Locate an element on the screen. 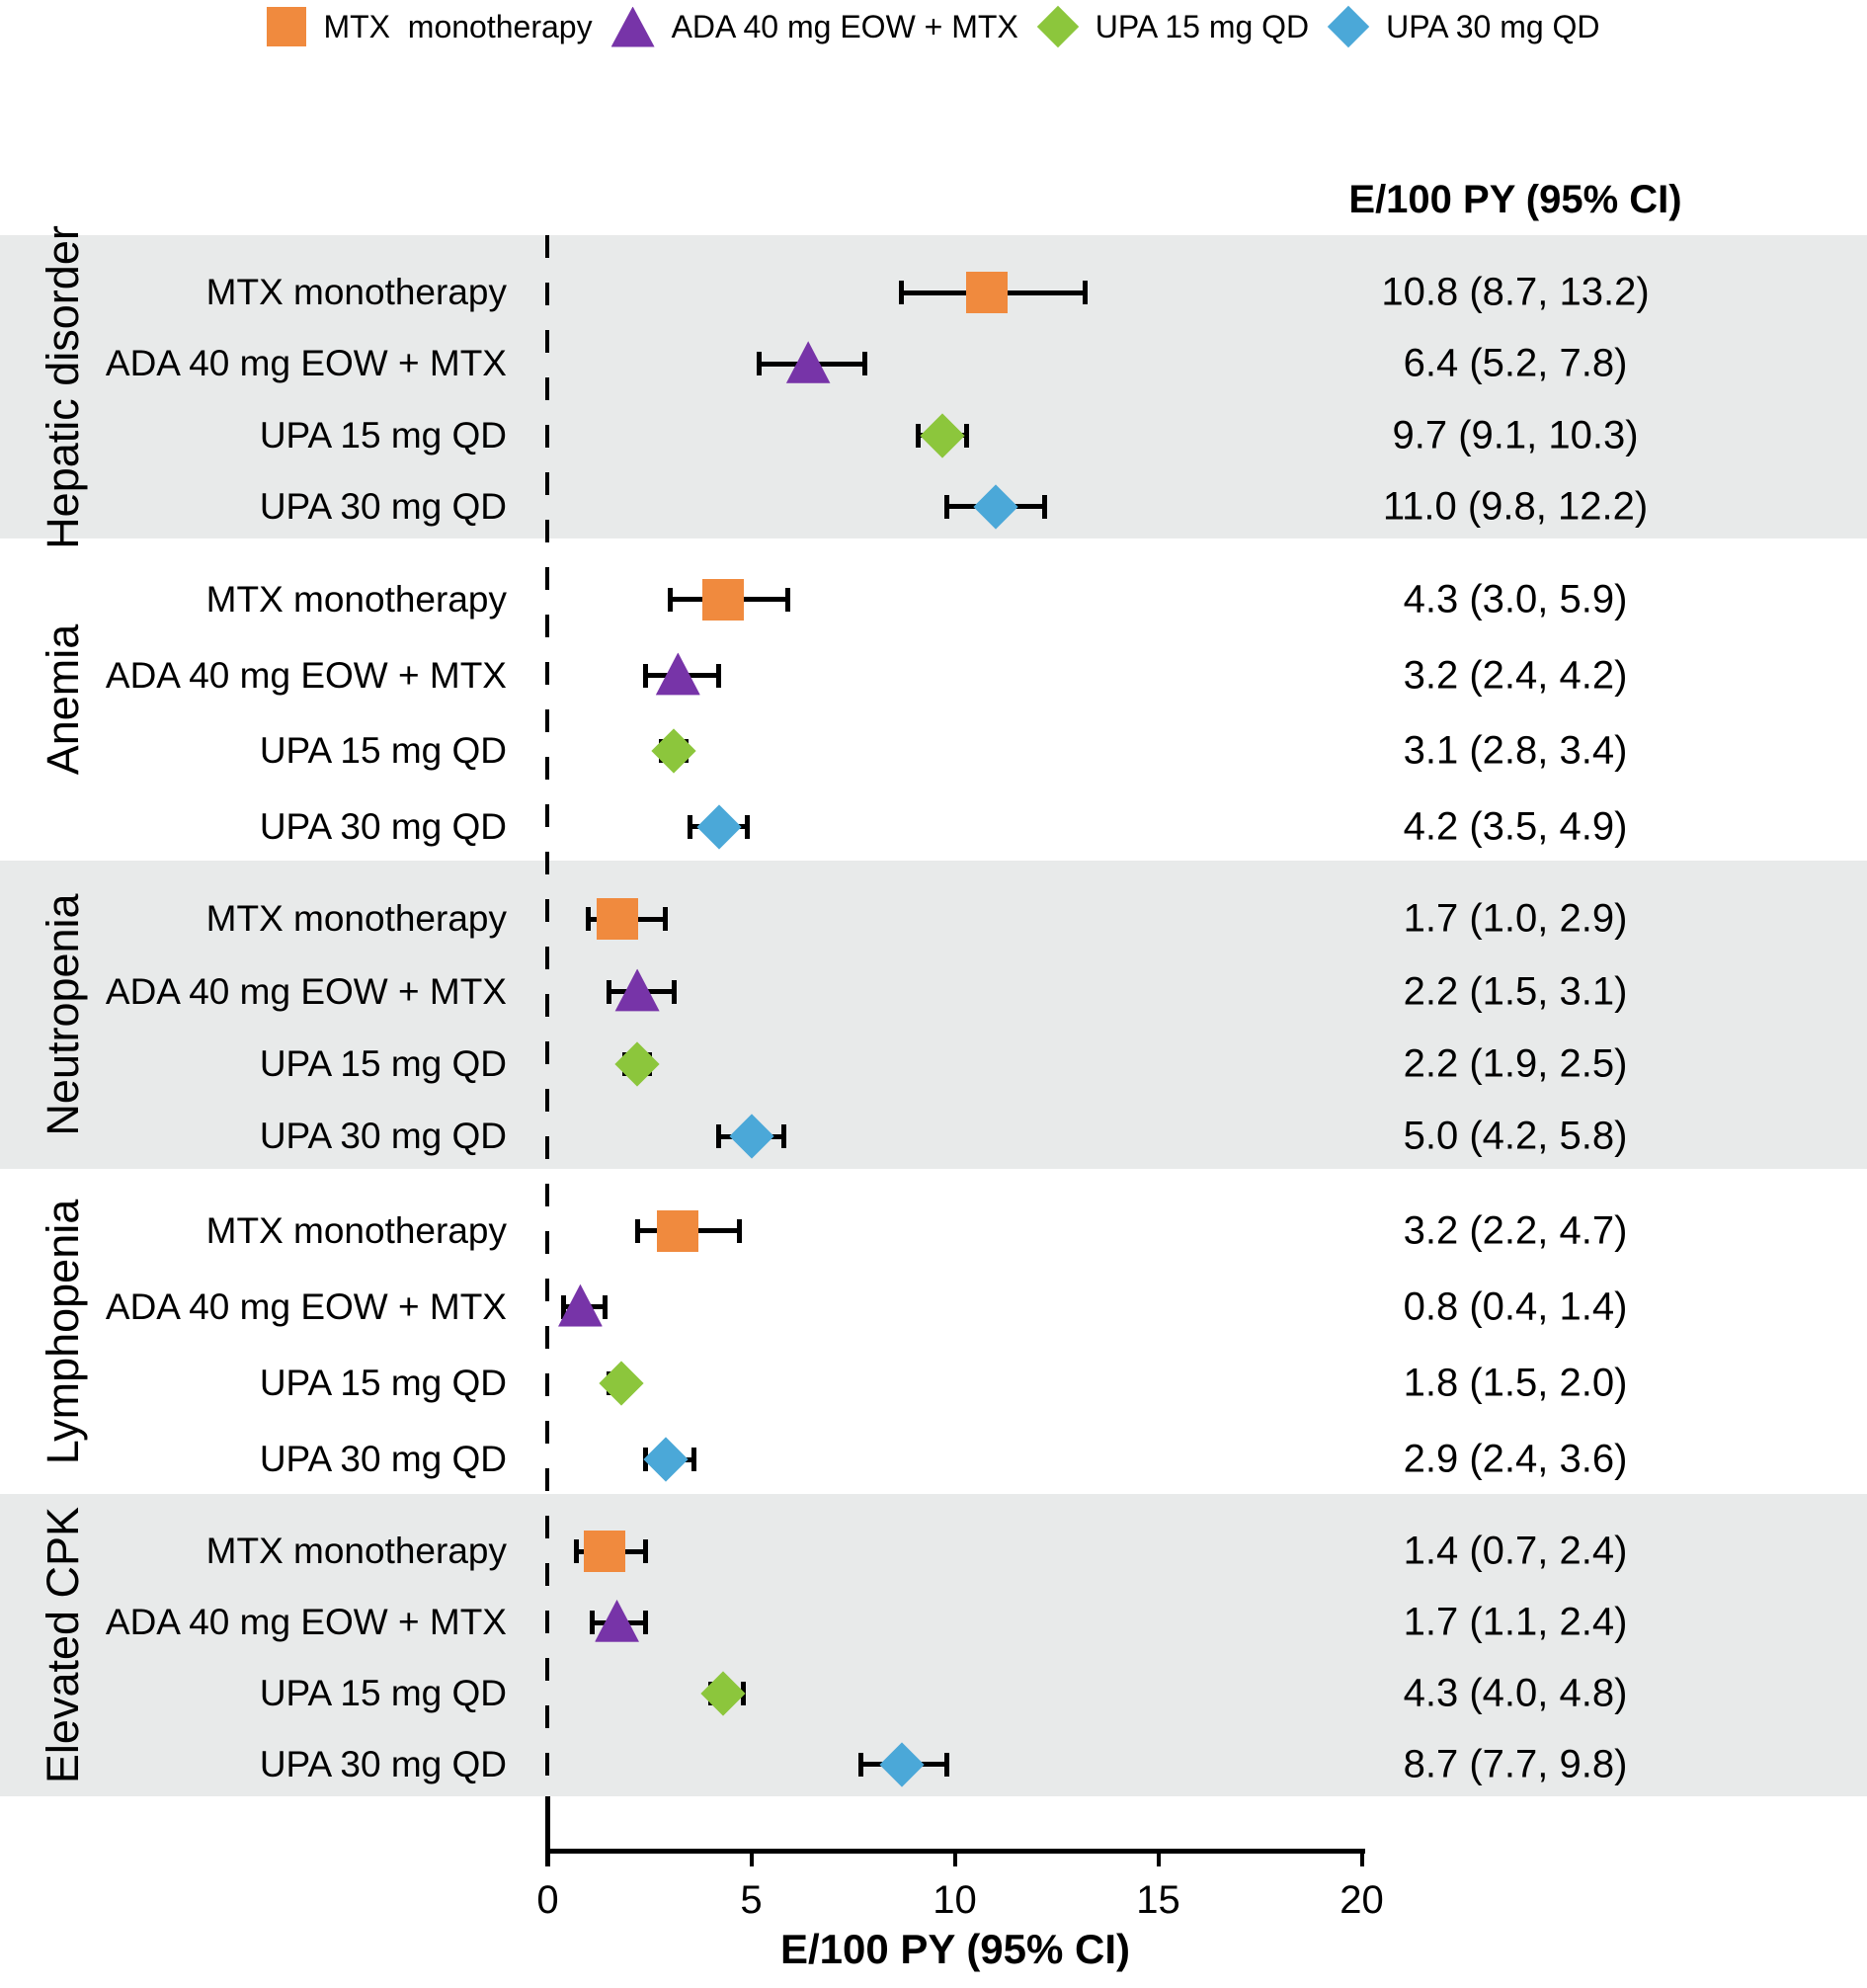 The image size is (1867, 1988). x-axis-tick-label: 0 is located at coordinates (547, 1900).